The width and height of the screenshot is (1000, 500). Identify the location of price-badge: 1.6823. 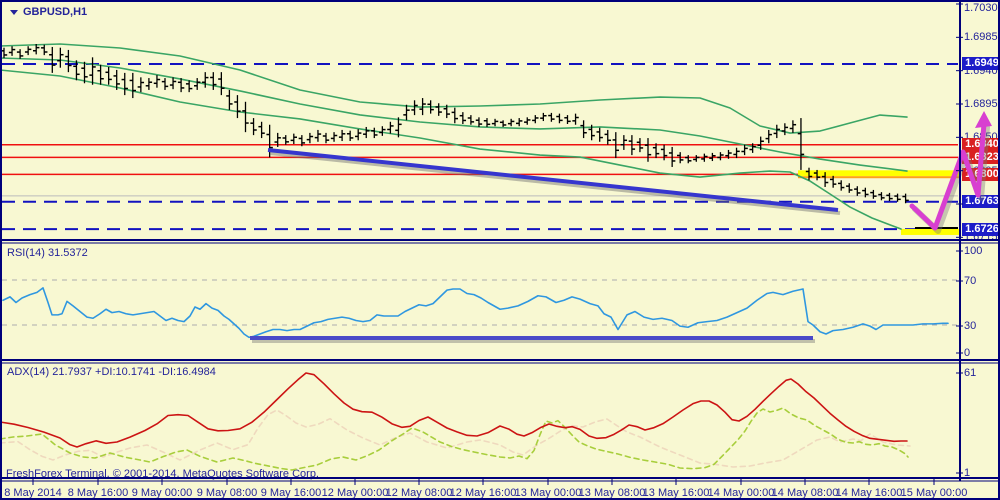
(981, 157).